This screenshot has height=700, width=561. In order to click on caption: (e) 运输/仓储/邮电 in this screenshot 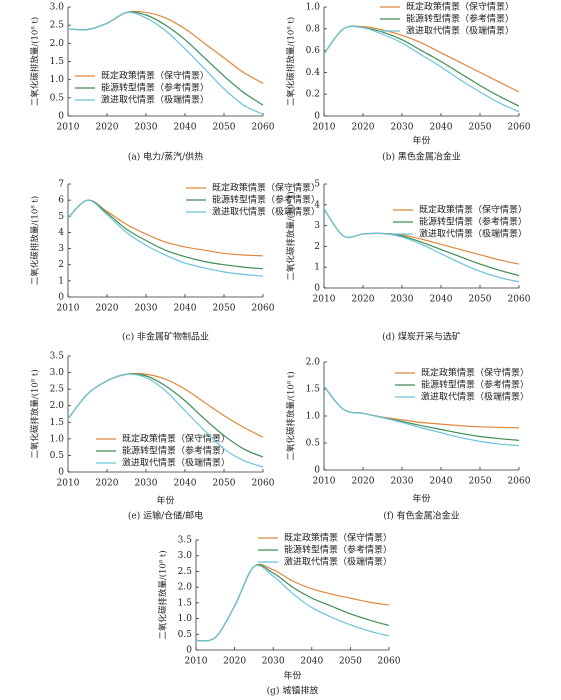, I will do `click(165, 516)`.